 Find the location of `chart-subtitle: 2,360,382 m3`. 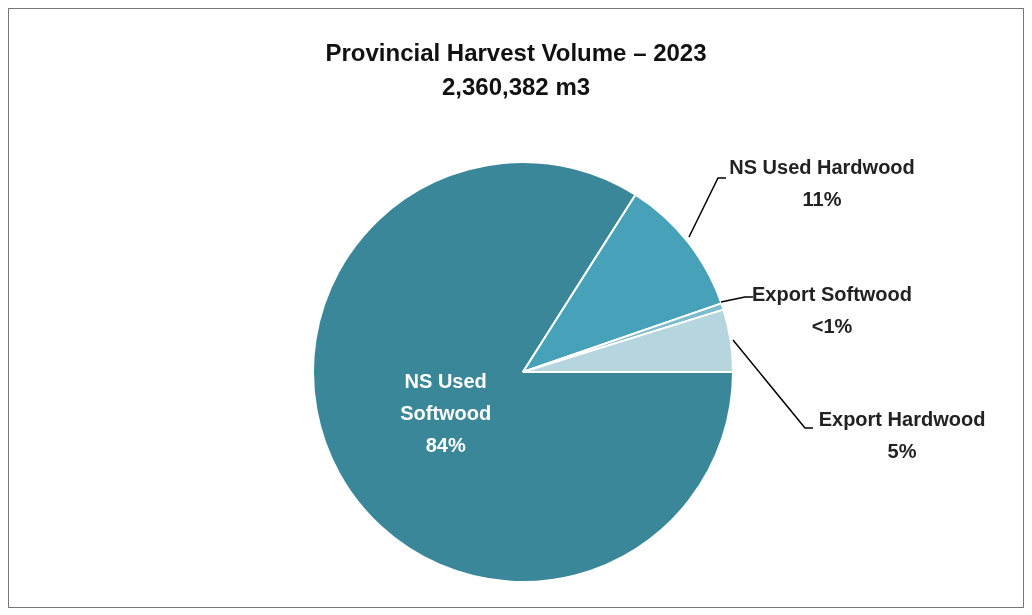

chart-subtitle: 2,360,382 m3 is located at coordinates (516, 87).